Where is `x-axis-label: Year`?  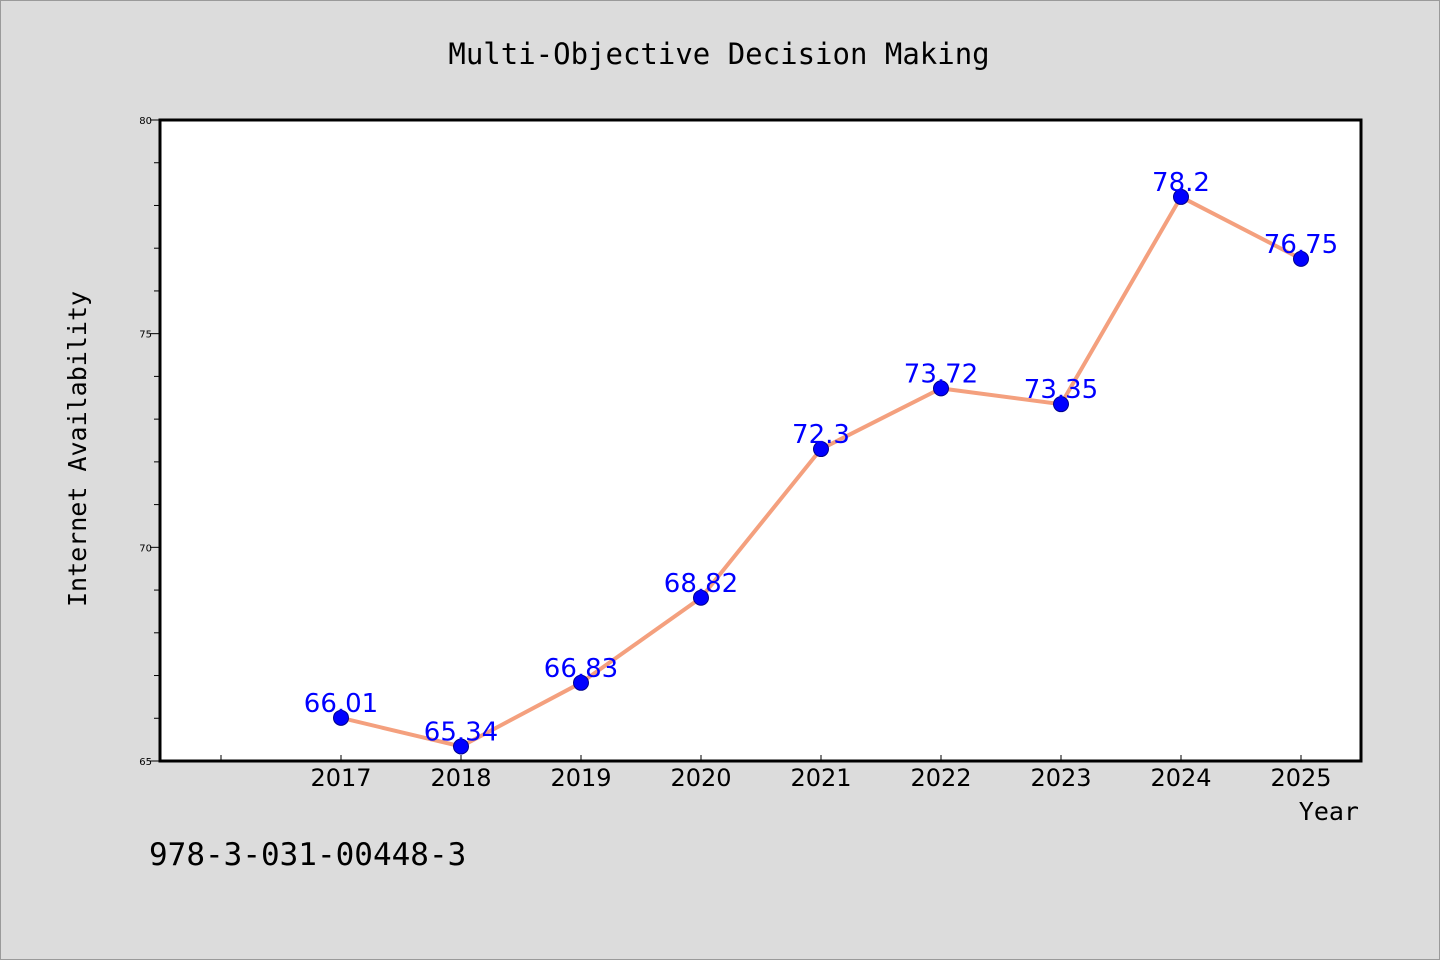 x-axis-label: Year is located at coordinates (1329, 811).